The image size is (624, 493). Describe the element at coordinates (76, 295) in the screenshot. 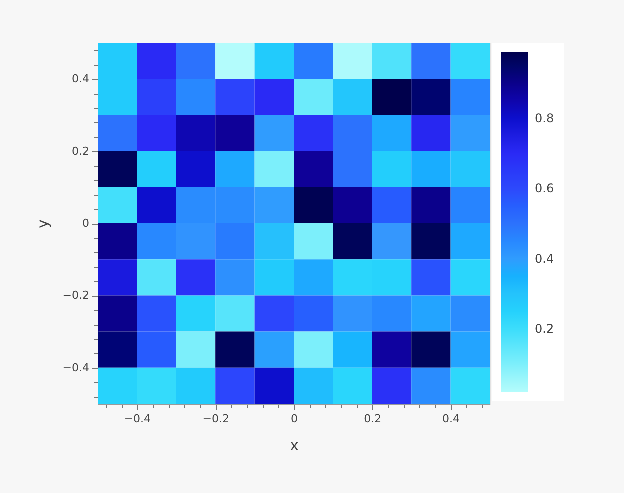

I see `y-tick-label: −0.2` at that location.